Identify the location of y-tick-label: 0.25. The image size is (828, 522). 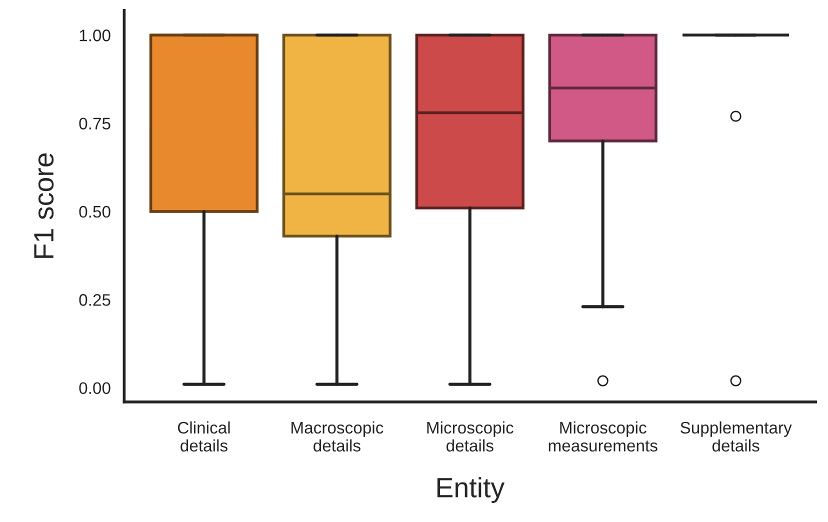
(94, 300).